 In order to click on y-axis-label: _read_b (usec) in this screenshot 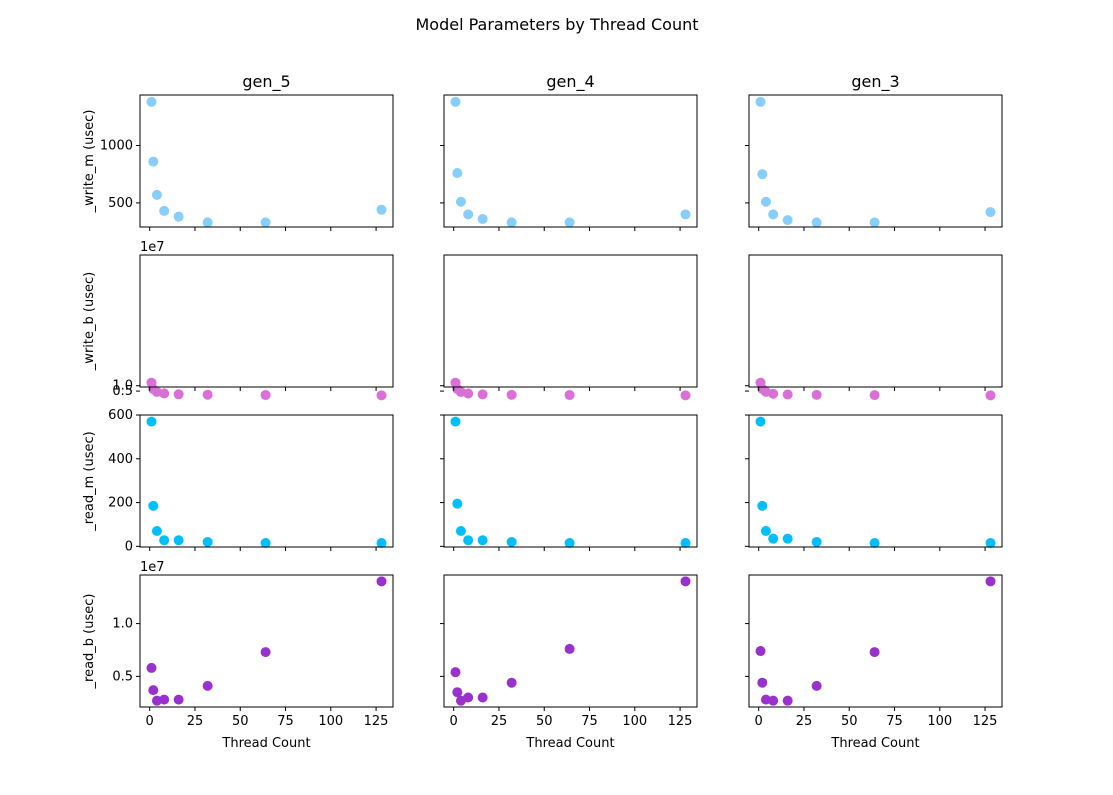, I will do `click(89, 642)`.